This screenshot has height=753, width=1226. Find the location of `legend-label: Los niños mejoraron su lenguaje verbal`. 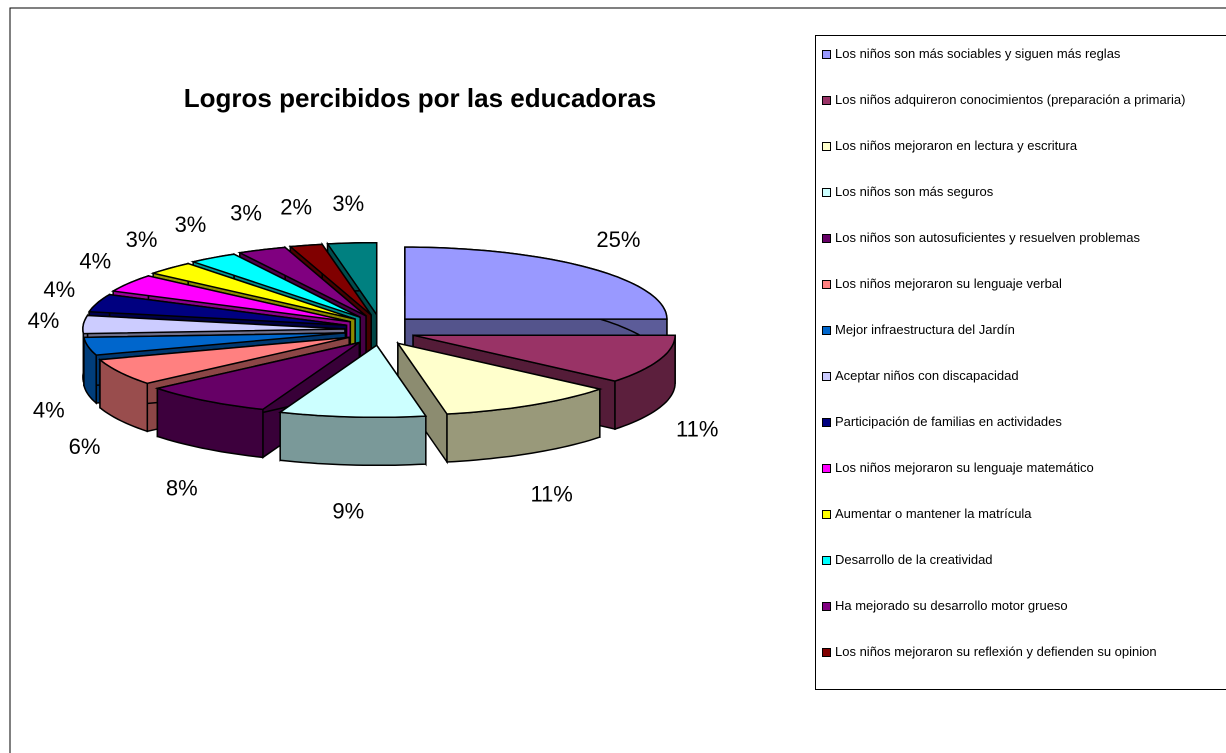

legend-label: Los niños mejoraron su lenguaje verbal is located at coordinates (948, 283).